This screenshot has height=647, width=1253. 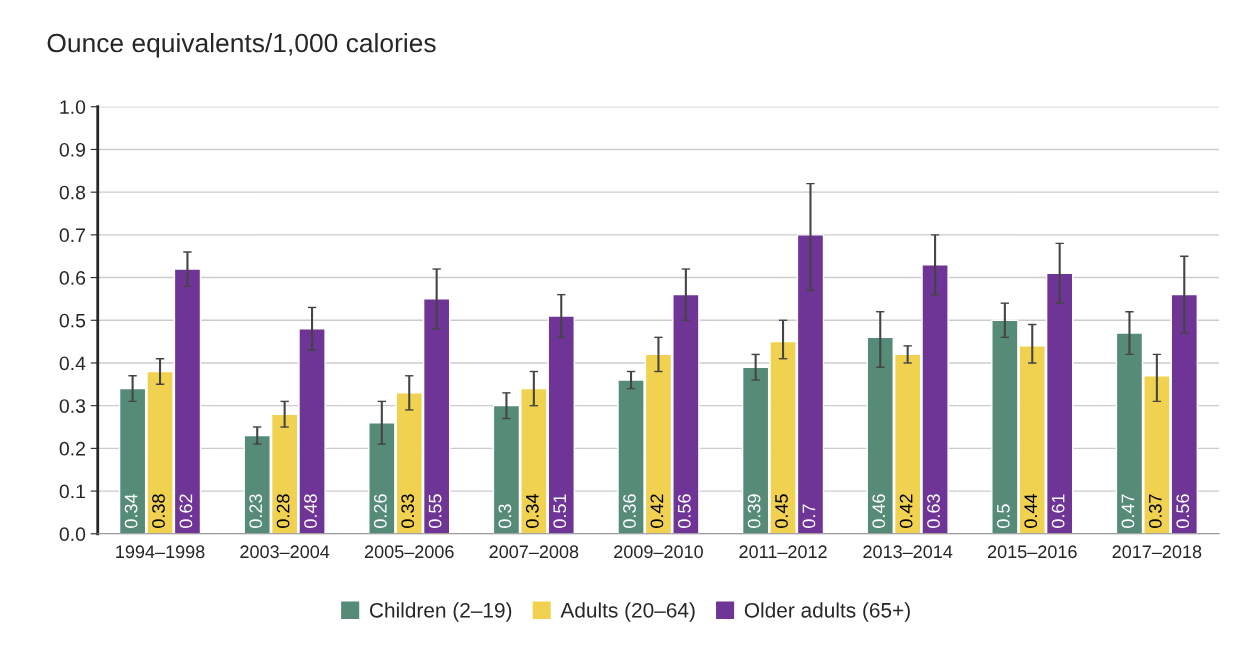 I want to click on data-label: 0.33, so click(x=408, y=511).